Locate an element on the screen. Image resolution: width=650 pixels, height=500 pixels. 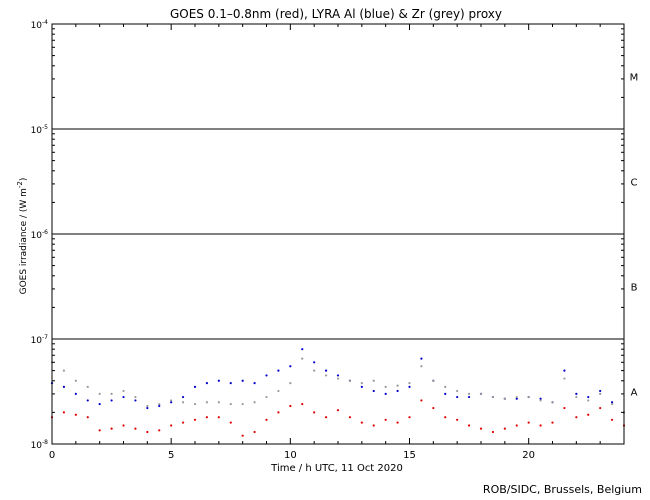
flare-class-label: B is located at coordinates (634, 288).